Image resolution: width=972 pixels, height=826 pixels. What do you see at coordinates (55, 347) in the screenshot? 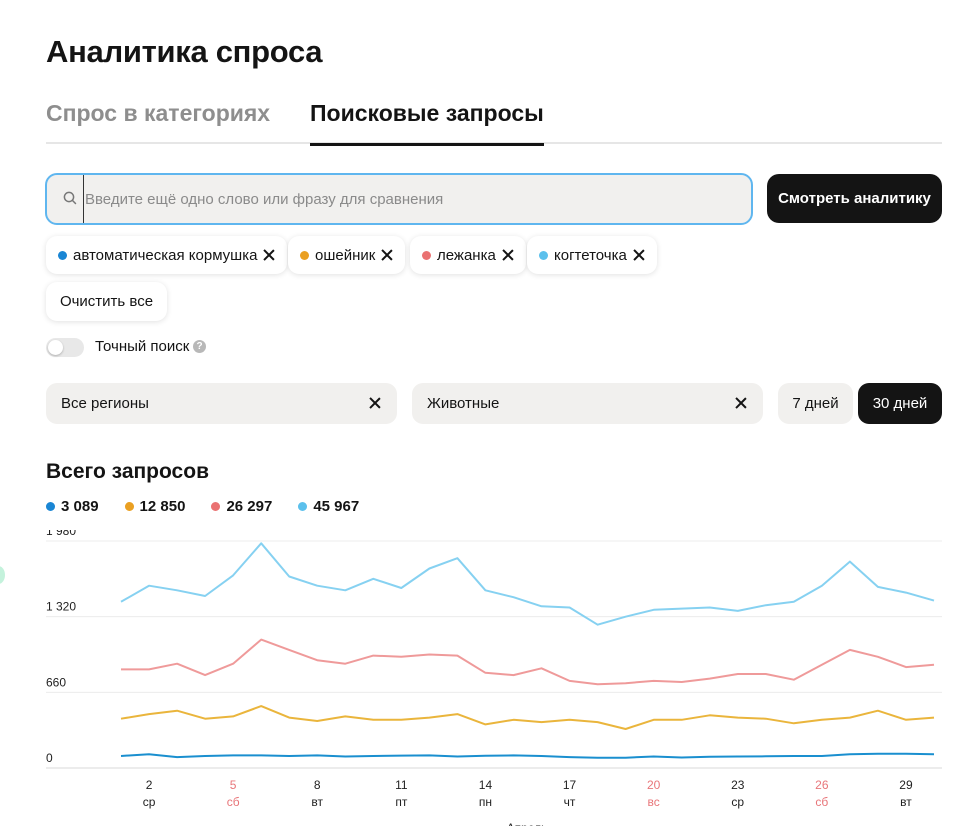
I see `toggle-knob` at bounding box center [55, 347].